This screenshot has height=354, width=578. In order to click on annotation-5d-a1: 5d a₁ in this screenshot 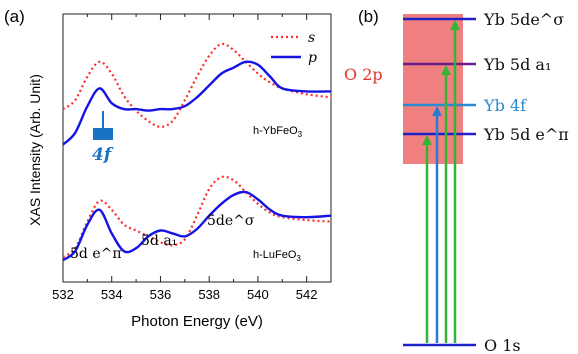, I will do `click(159, 241)`.